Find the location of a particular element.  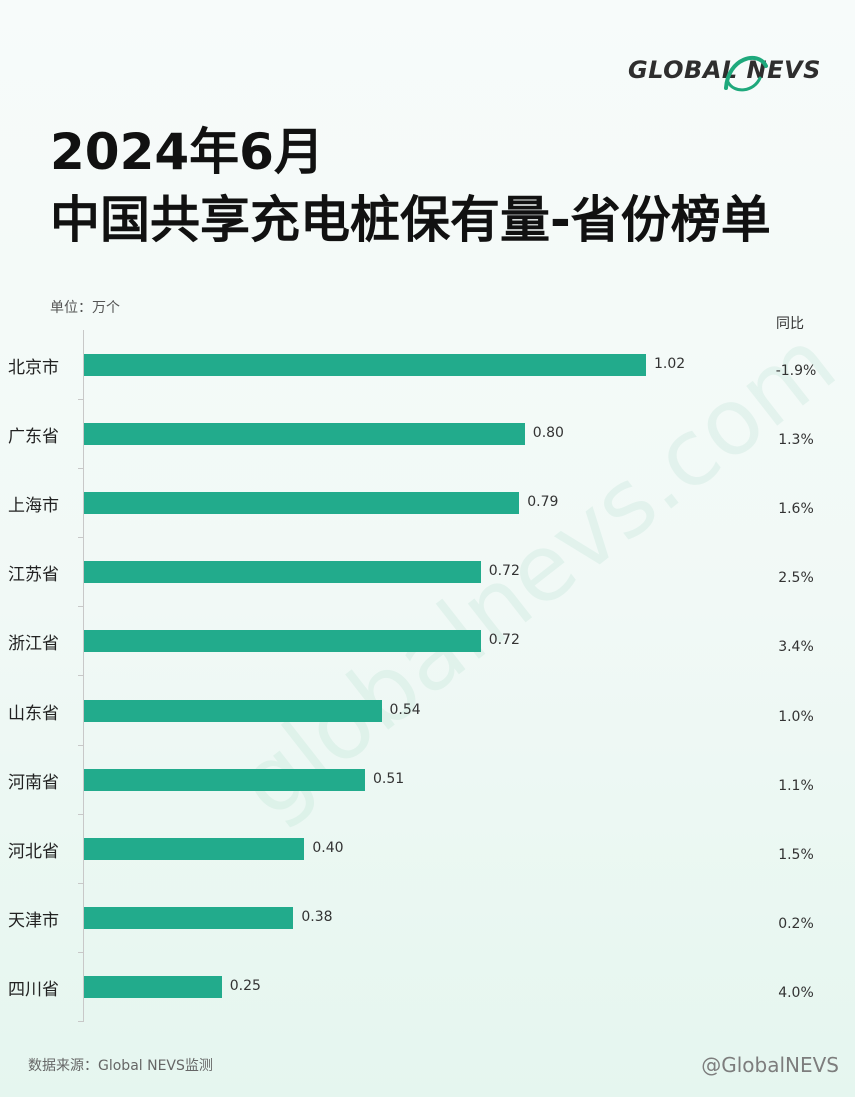

yoy-value: 1.3% is located at coordinates (796, 440).